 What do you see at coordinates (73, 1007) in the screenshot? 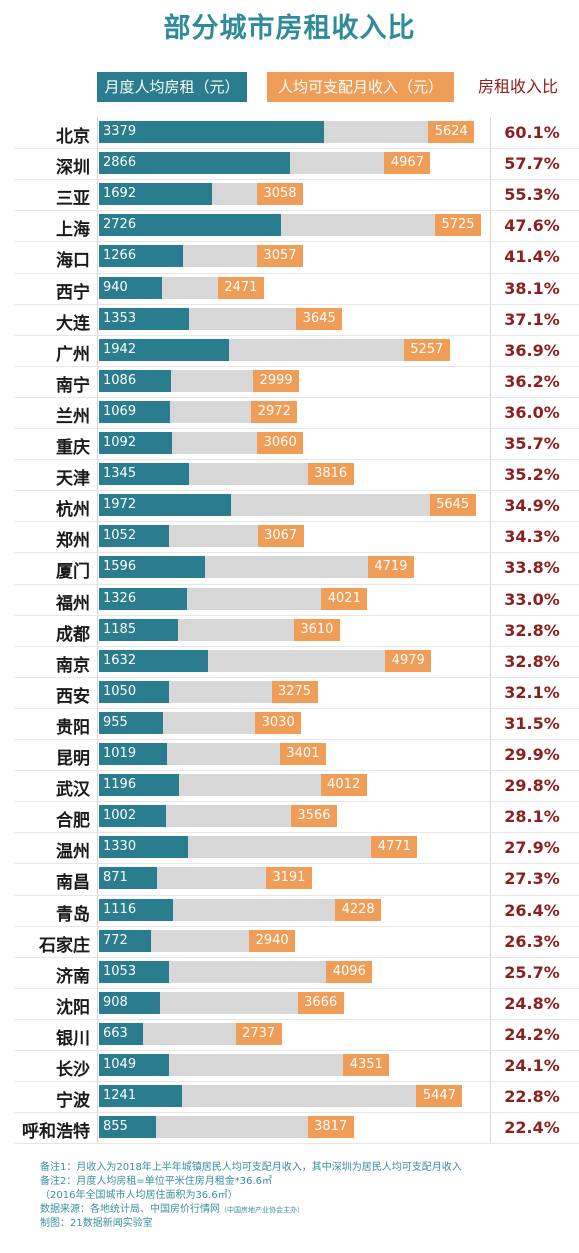
I see `city-label: 沈阳` at bounding box center [73, 1007].